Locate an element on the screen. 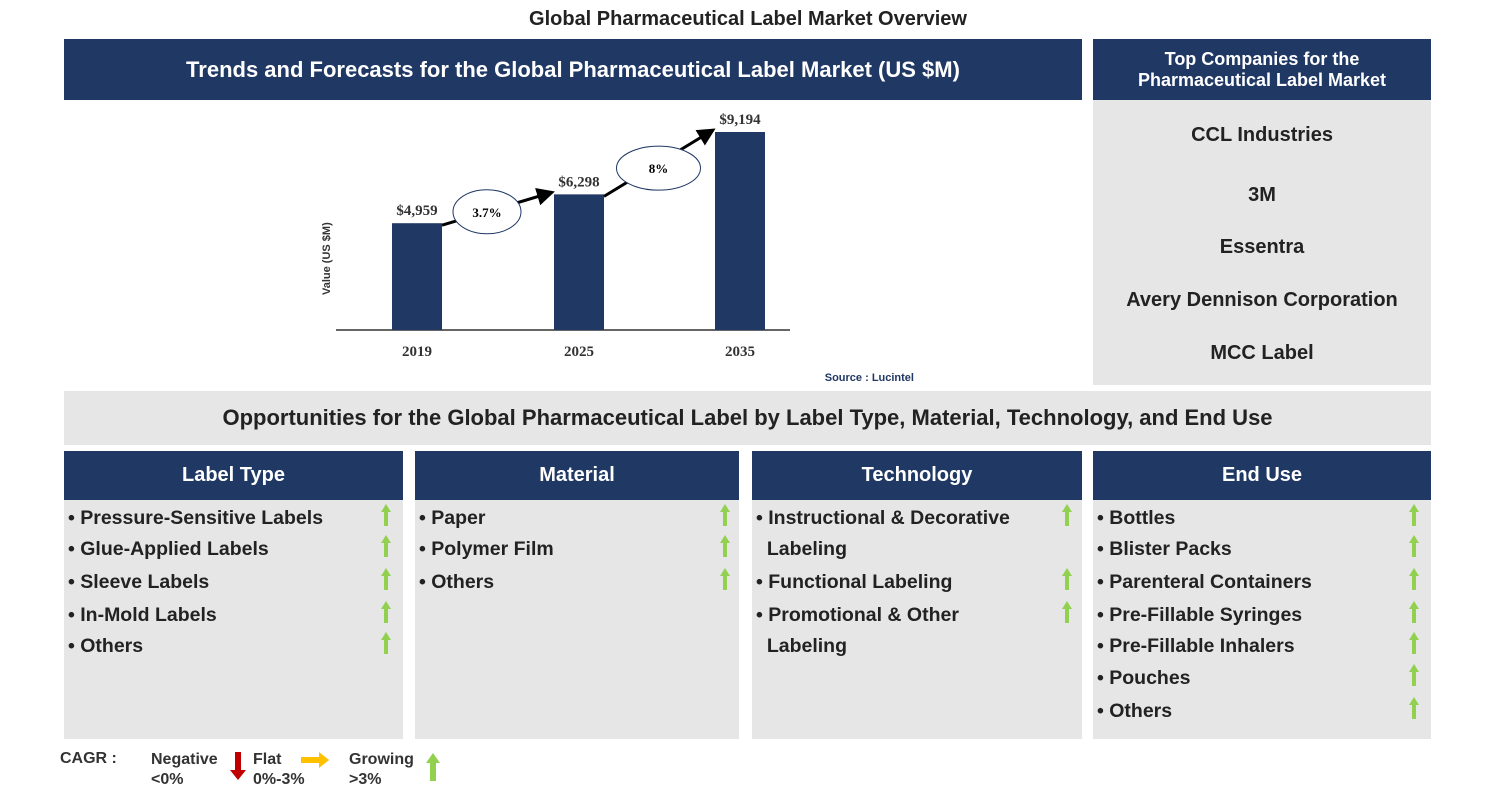 The width and height of the screenshot is (1496, 800). column-header: Label Type is located at coordinates (233, 475).